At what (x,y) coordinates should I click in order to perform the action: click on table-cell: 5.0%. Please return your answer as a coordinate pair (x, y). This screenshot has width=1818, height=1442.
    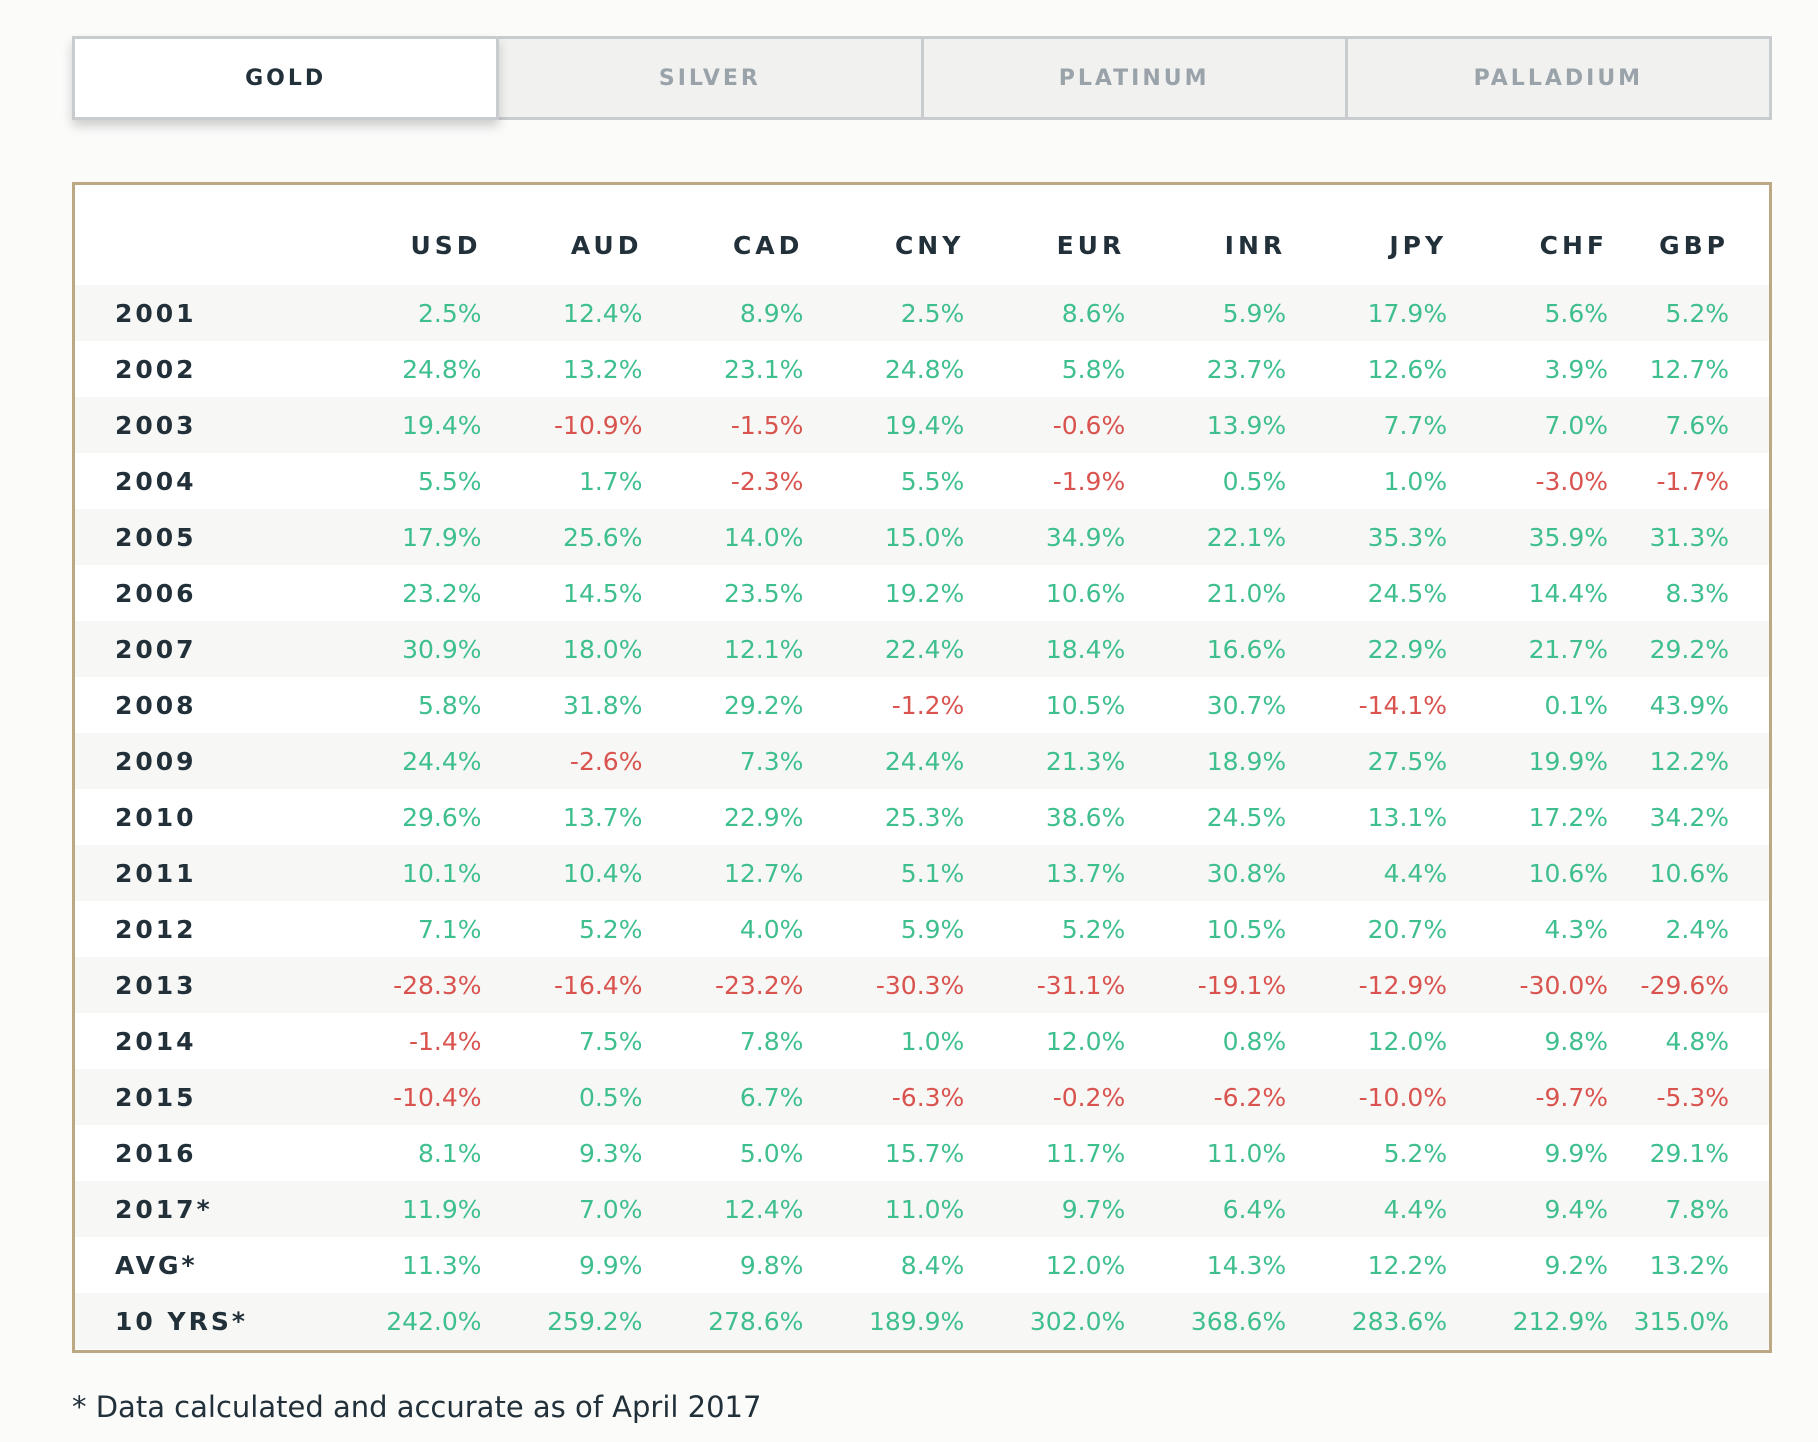
    Looking at the image, I should click on (723, 1153).